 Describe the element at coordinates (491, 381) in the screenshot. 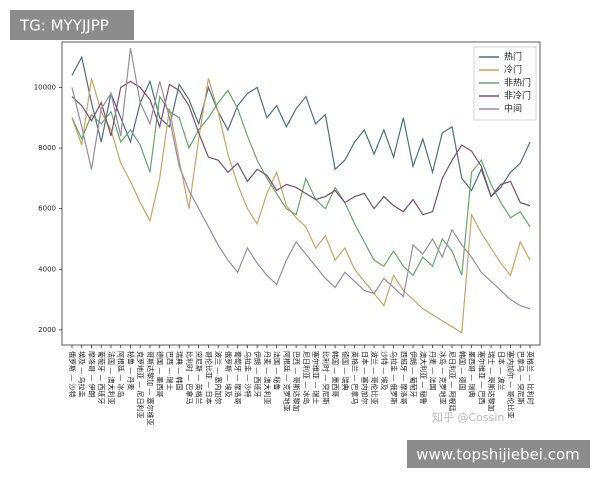

I see `x-tick-label: 瑞士 — 哥斯达黎加` at that location.